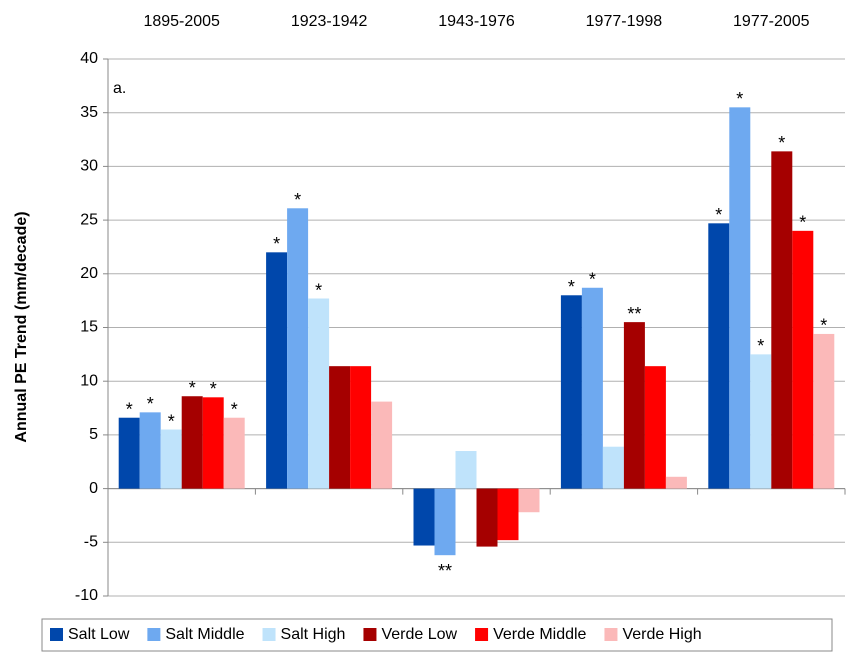  What do you see at coordinates (99, 634) in the screenshot?
I see `legend-label: Salt Low` at bounding box center [99, 634].